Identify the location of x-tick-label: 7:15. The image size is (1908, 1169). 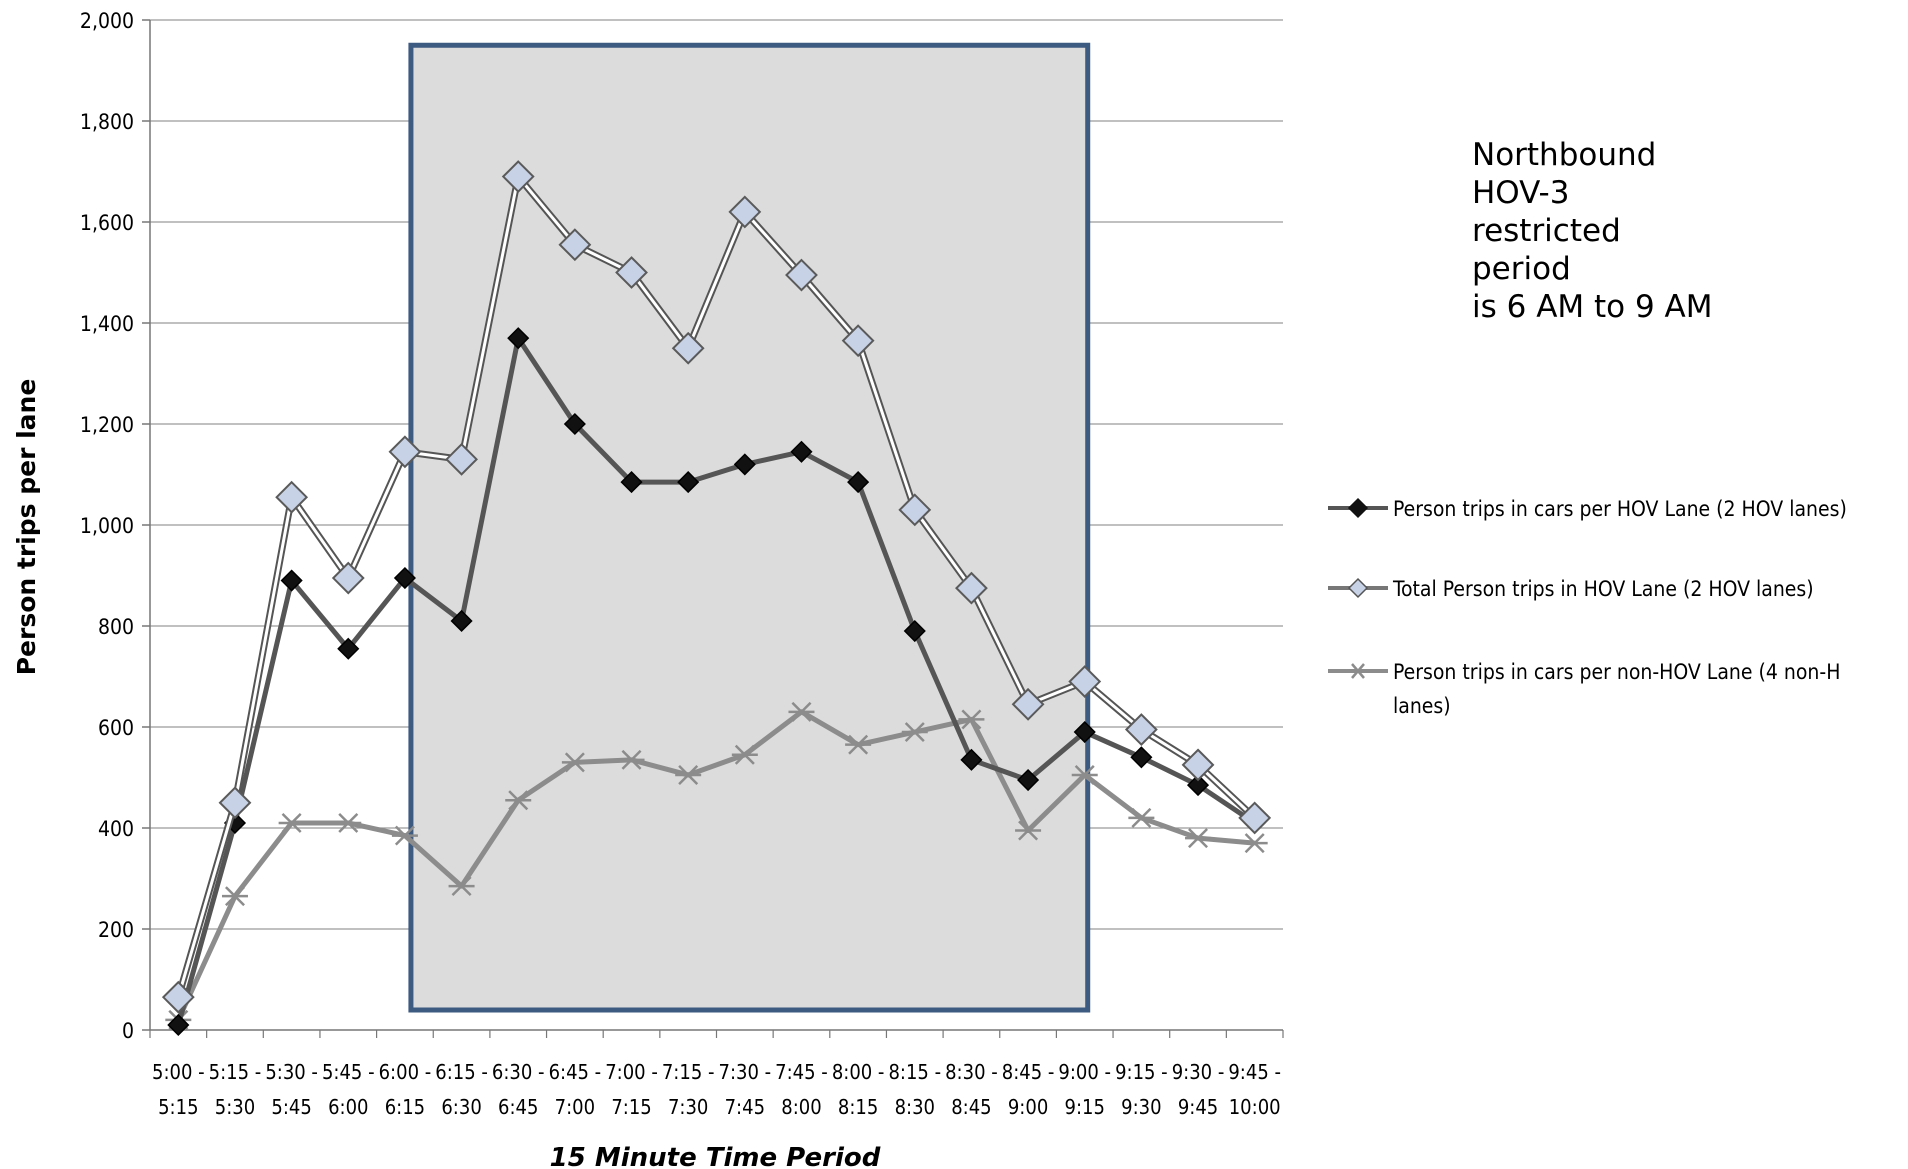
(631, 1107).